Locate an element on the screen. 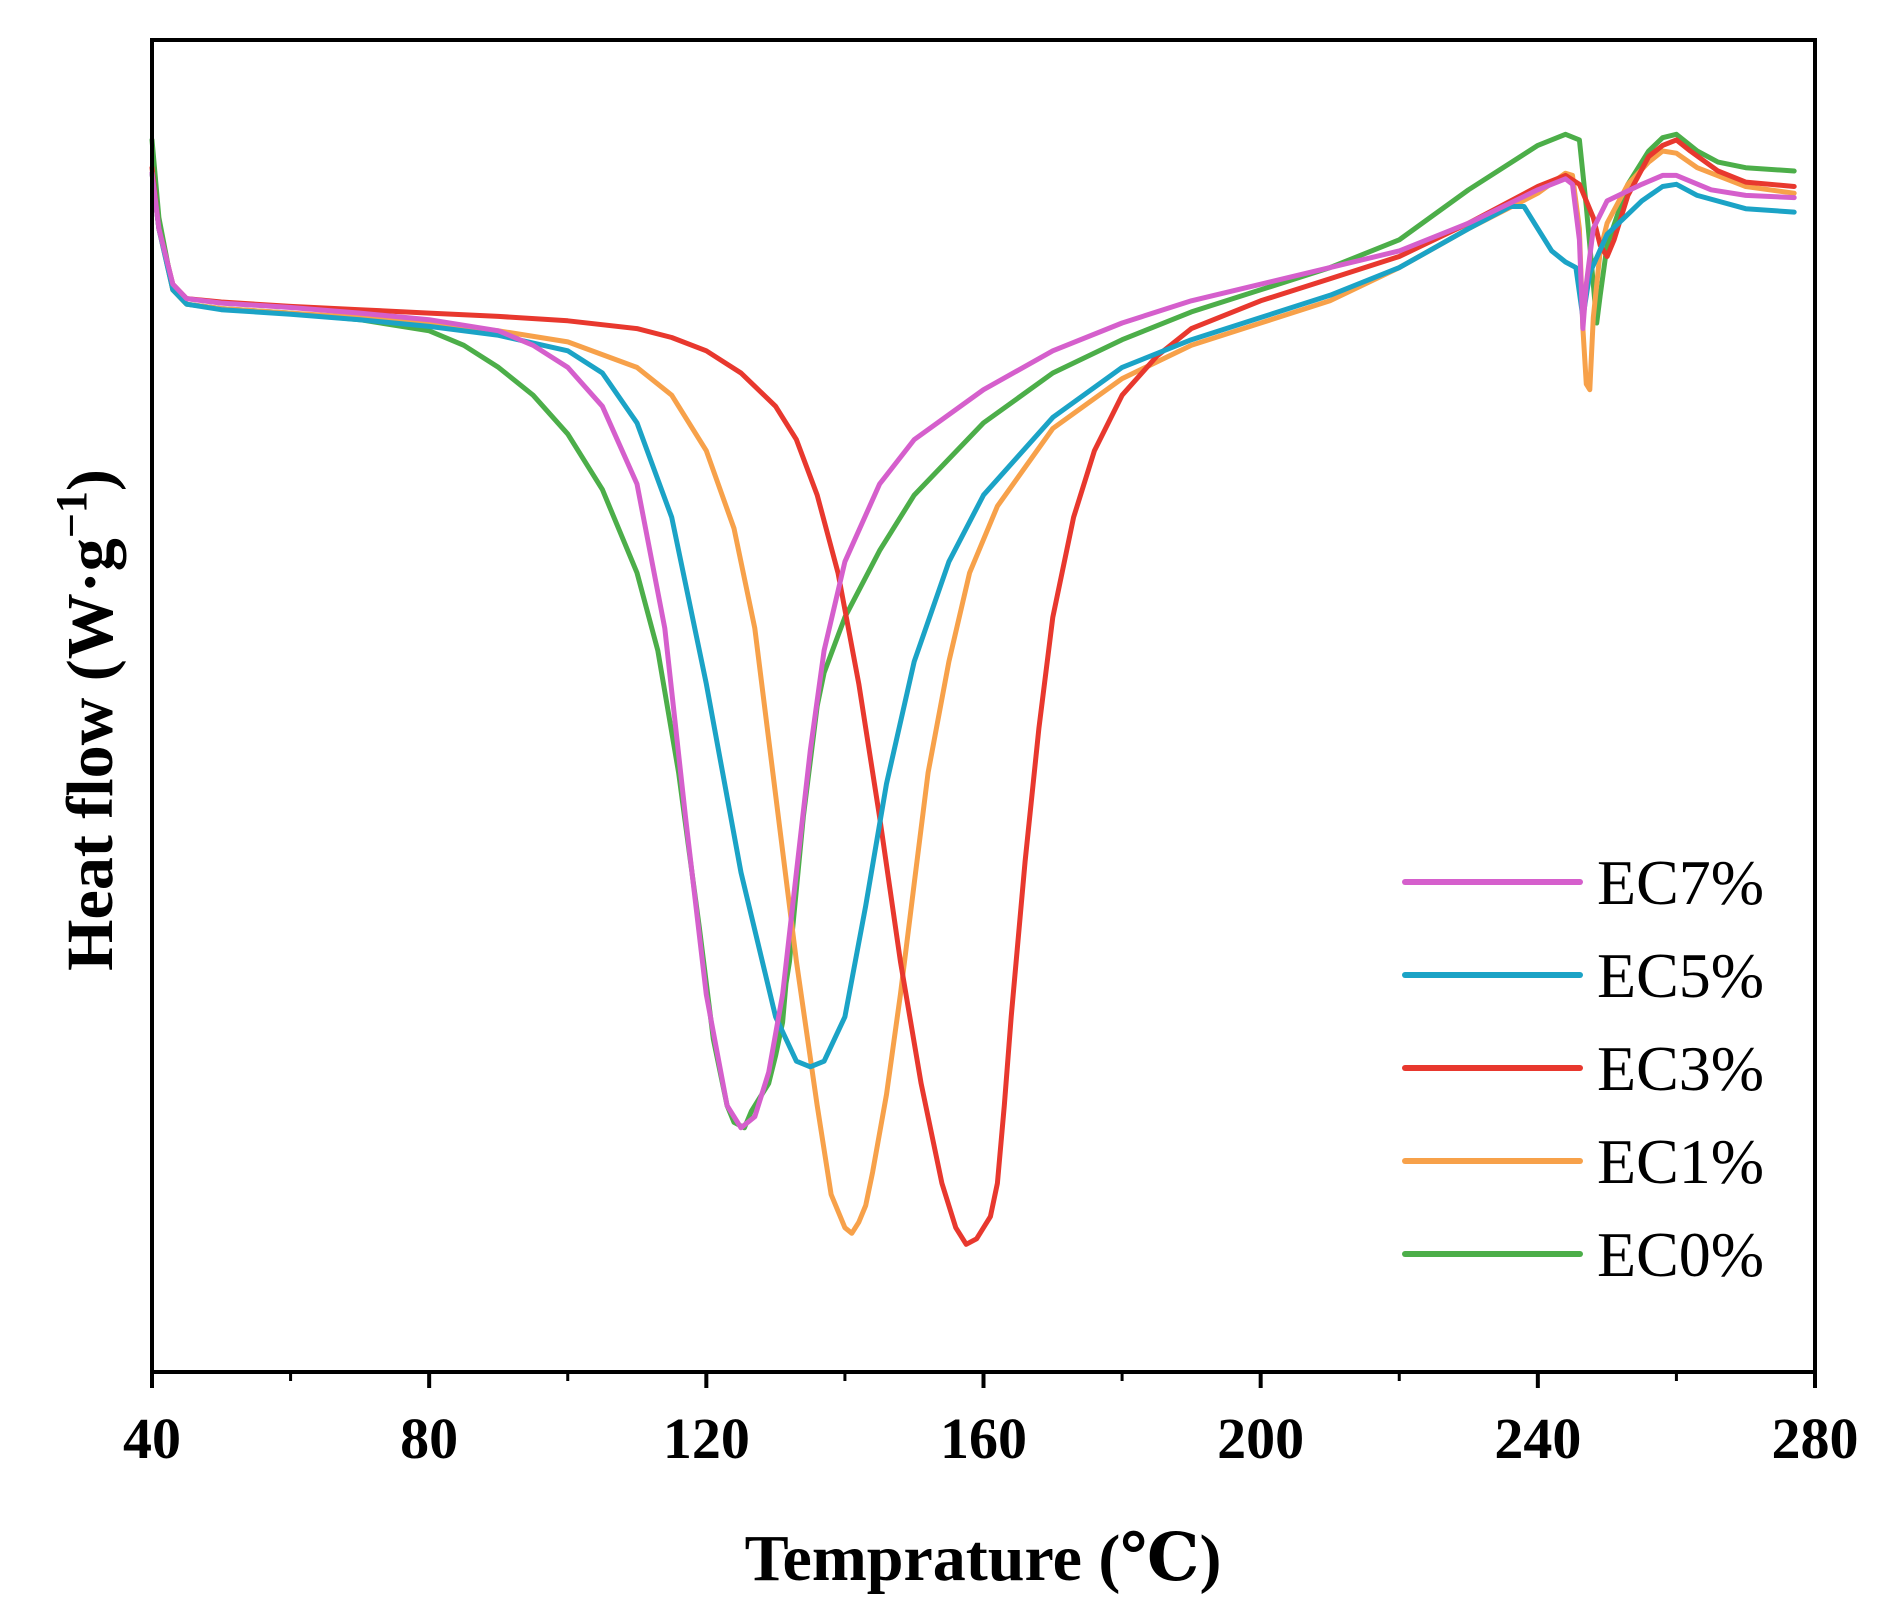 This screenshot has height=1612, width=1888. x-tick-label: 200 is located at coordinates (1260, 1438).